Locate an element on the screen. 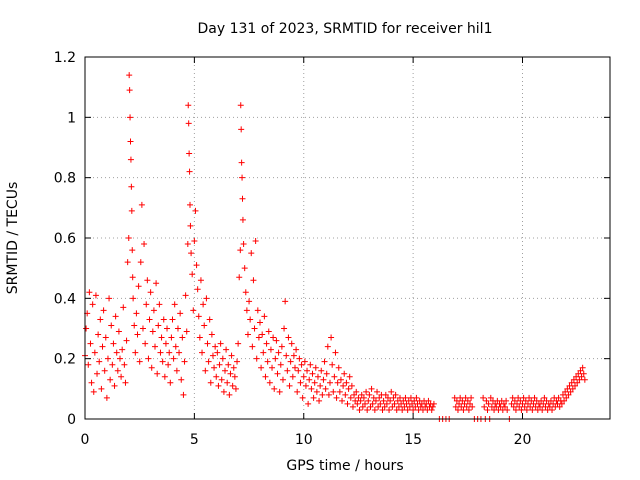 The height and width of the screenshot is (480, 640). x-tick-label: 0 is located at coordinates (85, 440).